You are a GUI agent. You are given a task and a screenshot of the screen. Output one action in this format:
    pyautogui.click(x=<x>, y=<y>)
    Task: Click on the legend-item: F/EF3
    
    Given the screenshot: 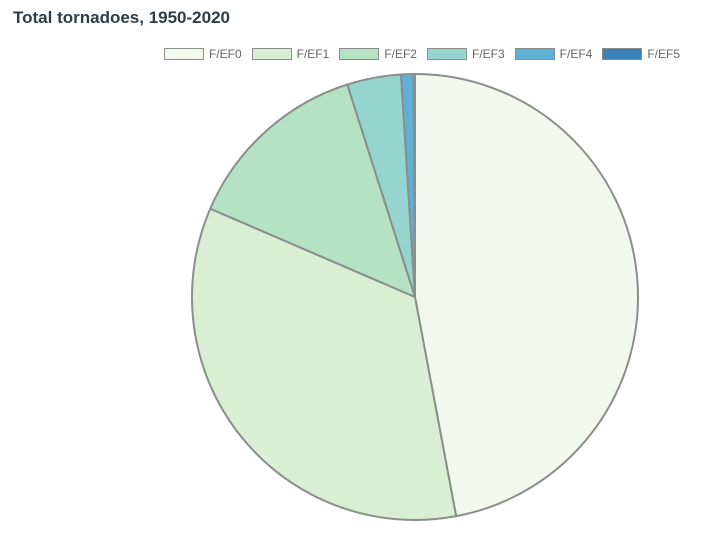 What is the action you would take?
    pyautogui.click(x=465, y=54)
    